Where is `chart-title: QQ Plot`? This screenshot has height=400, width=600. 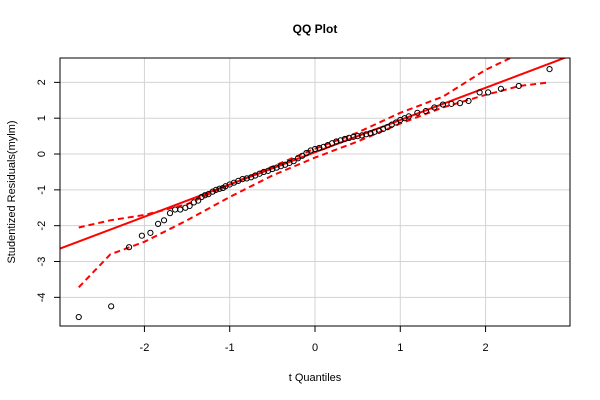 chart-title: QQ Plot is located at coordinates (315, 29).